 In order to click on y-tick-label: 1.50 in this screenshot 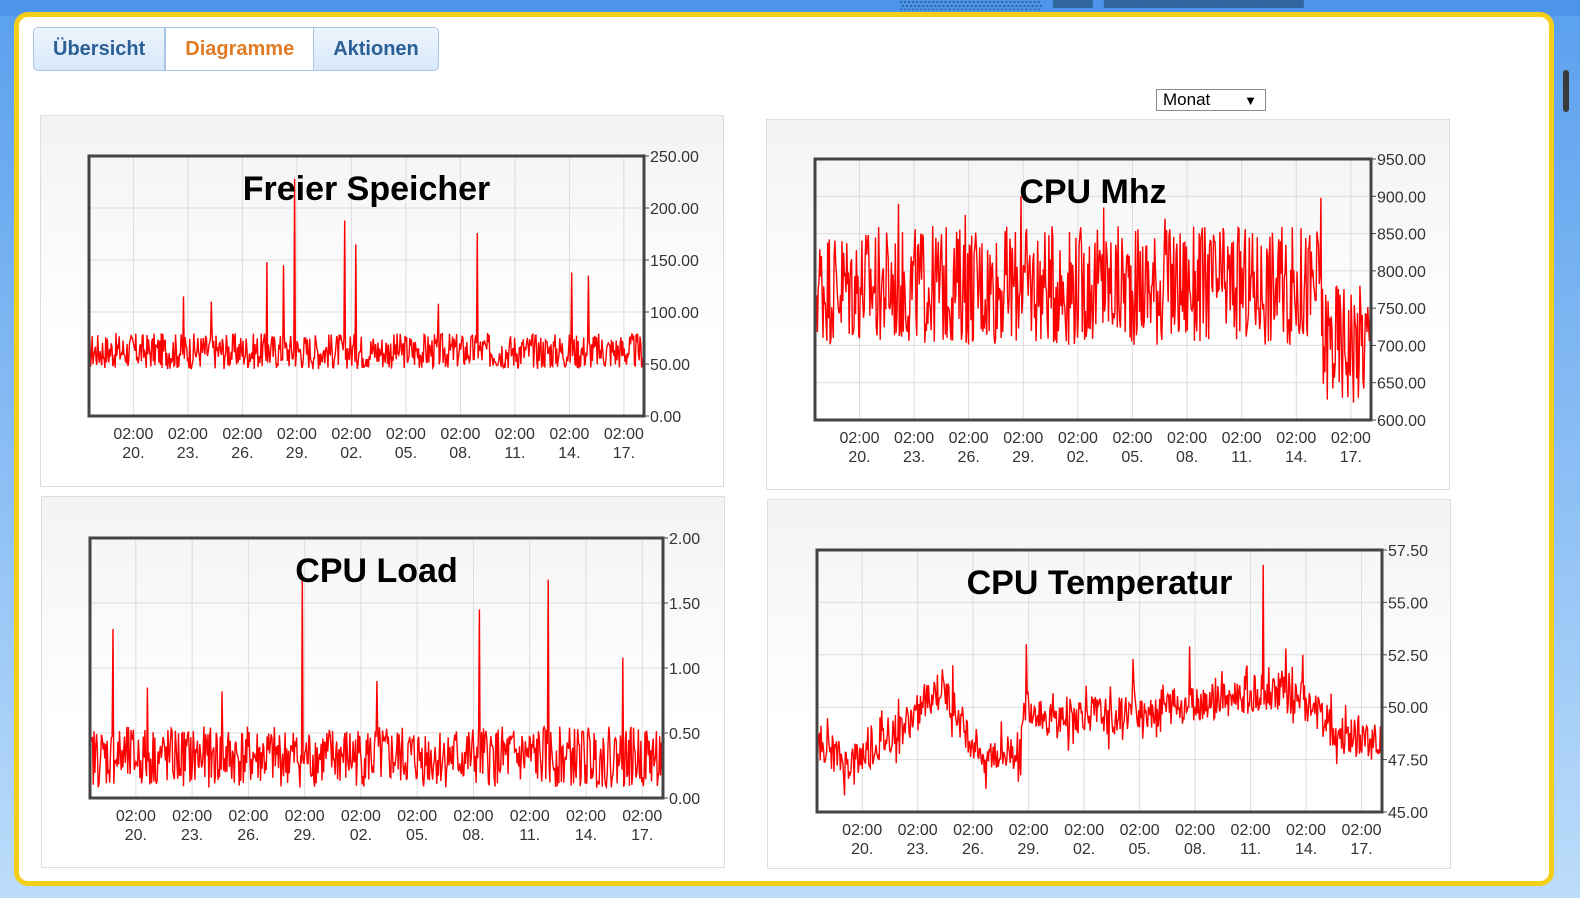, I will do `click(684, 604)`.